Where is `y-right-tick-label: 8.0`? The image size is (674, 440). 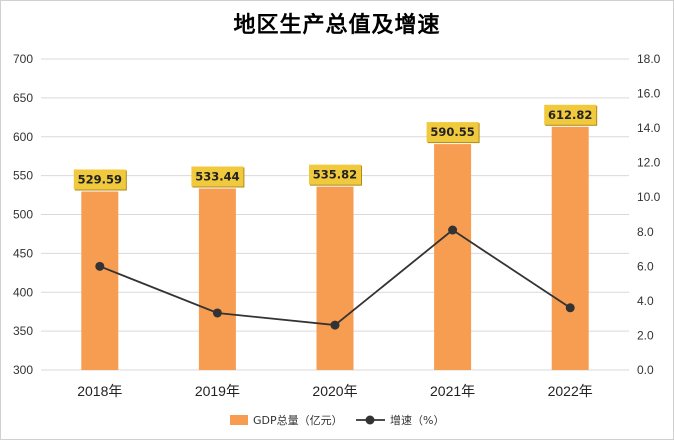
y-right-tick-label: 8.0 is located at coordinates (645, 232).